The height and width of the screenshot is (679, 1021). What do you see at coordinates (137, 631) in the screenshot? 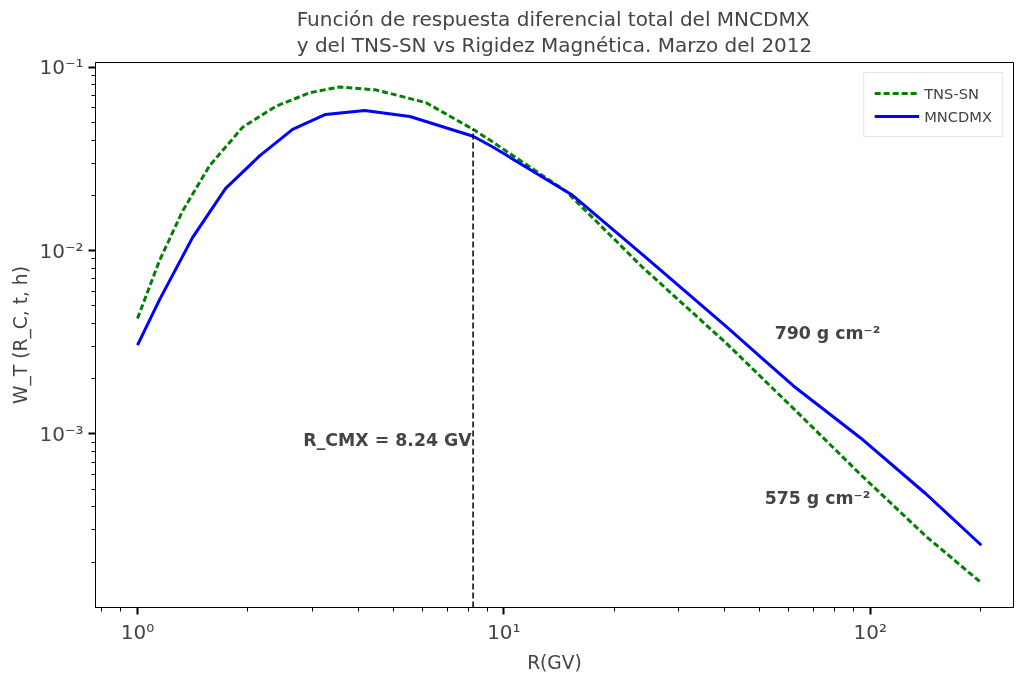
I see `x-tick-label: 10⁰` at bounding box center [137, 631].